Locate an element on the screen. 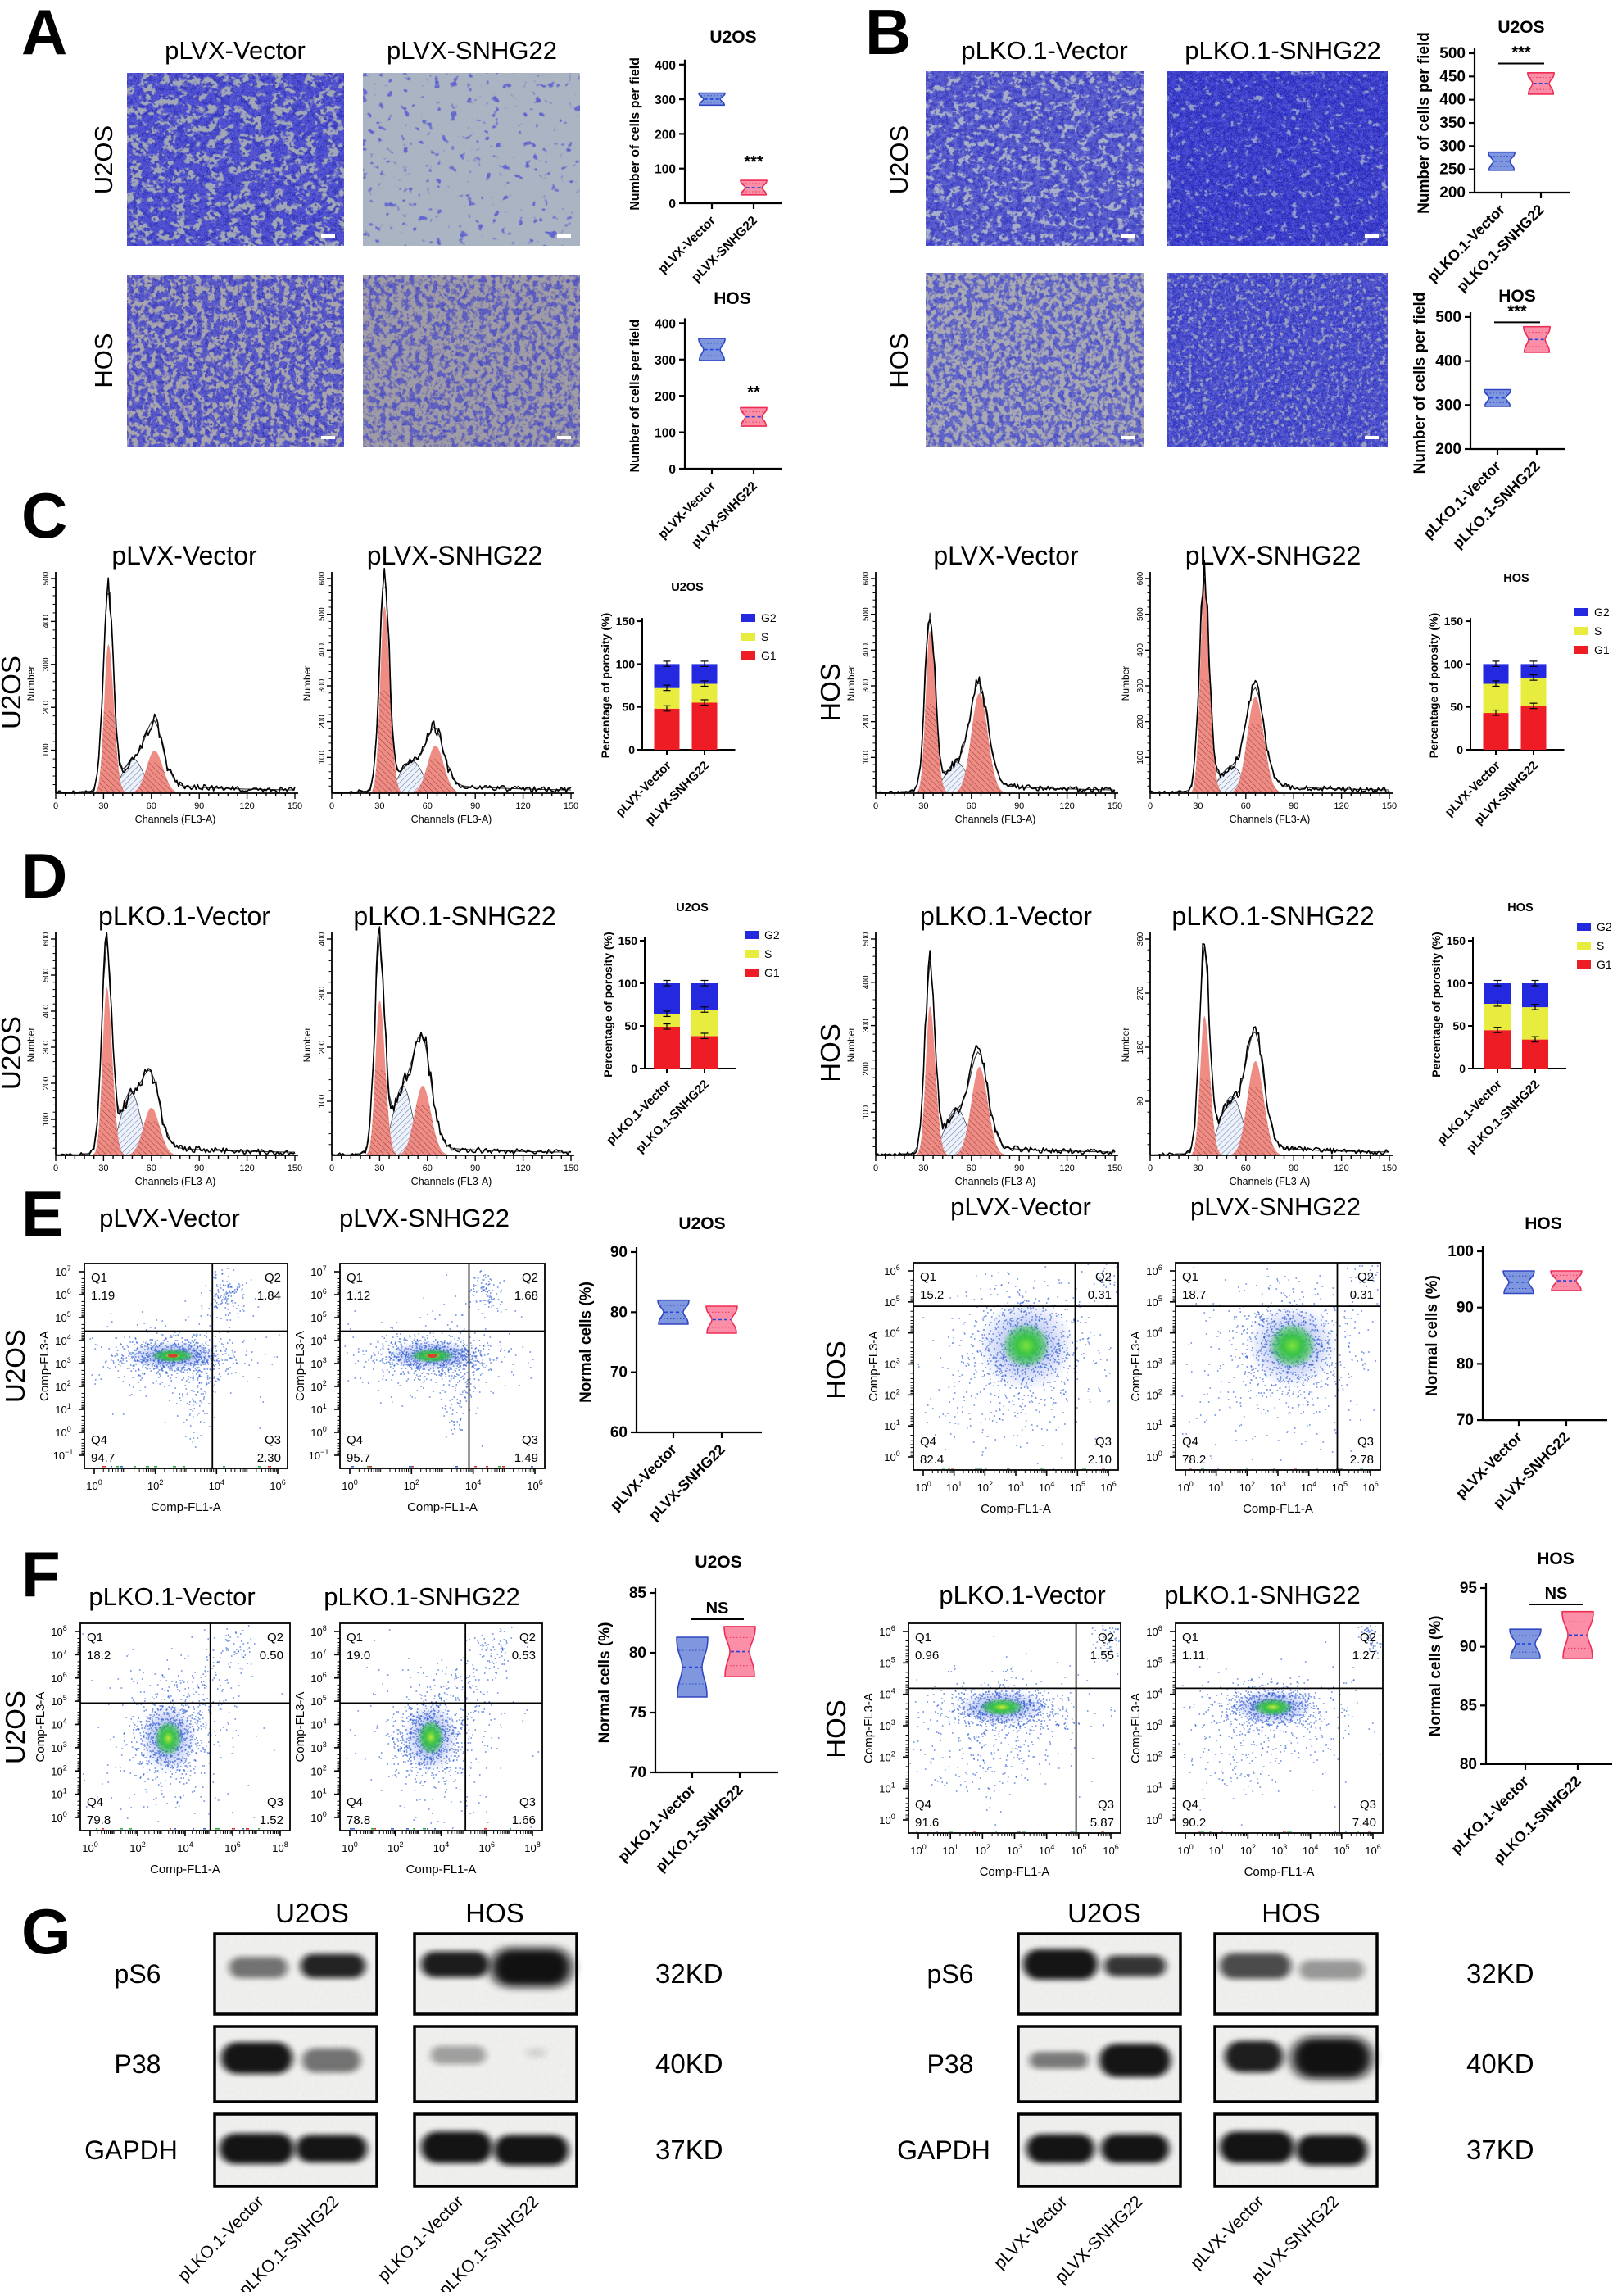 The height and width of the screenshot is (2296, 1622). svg-text: G is located at coordinates (46, 1931).